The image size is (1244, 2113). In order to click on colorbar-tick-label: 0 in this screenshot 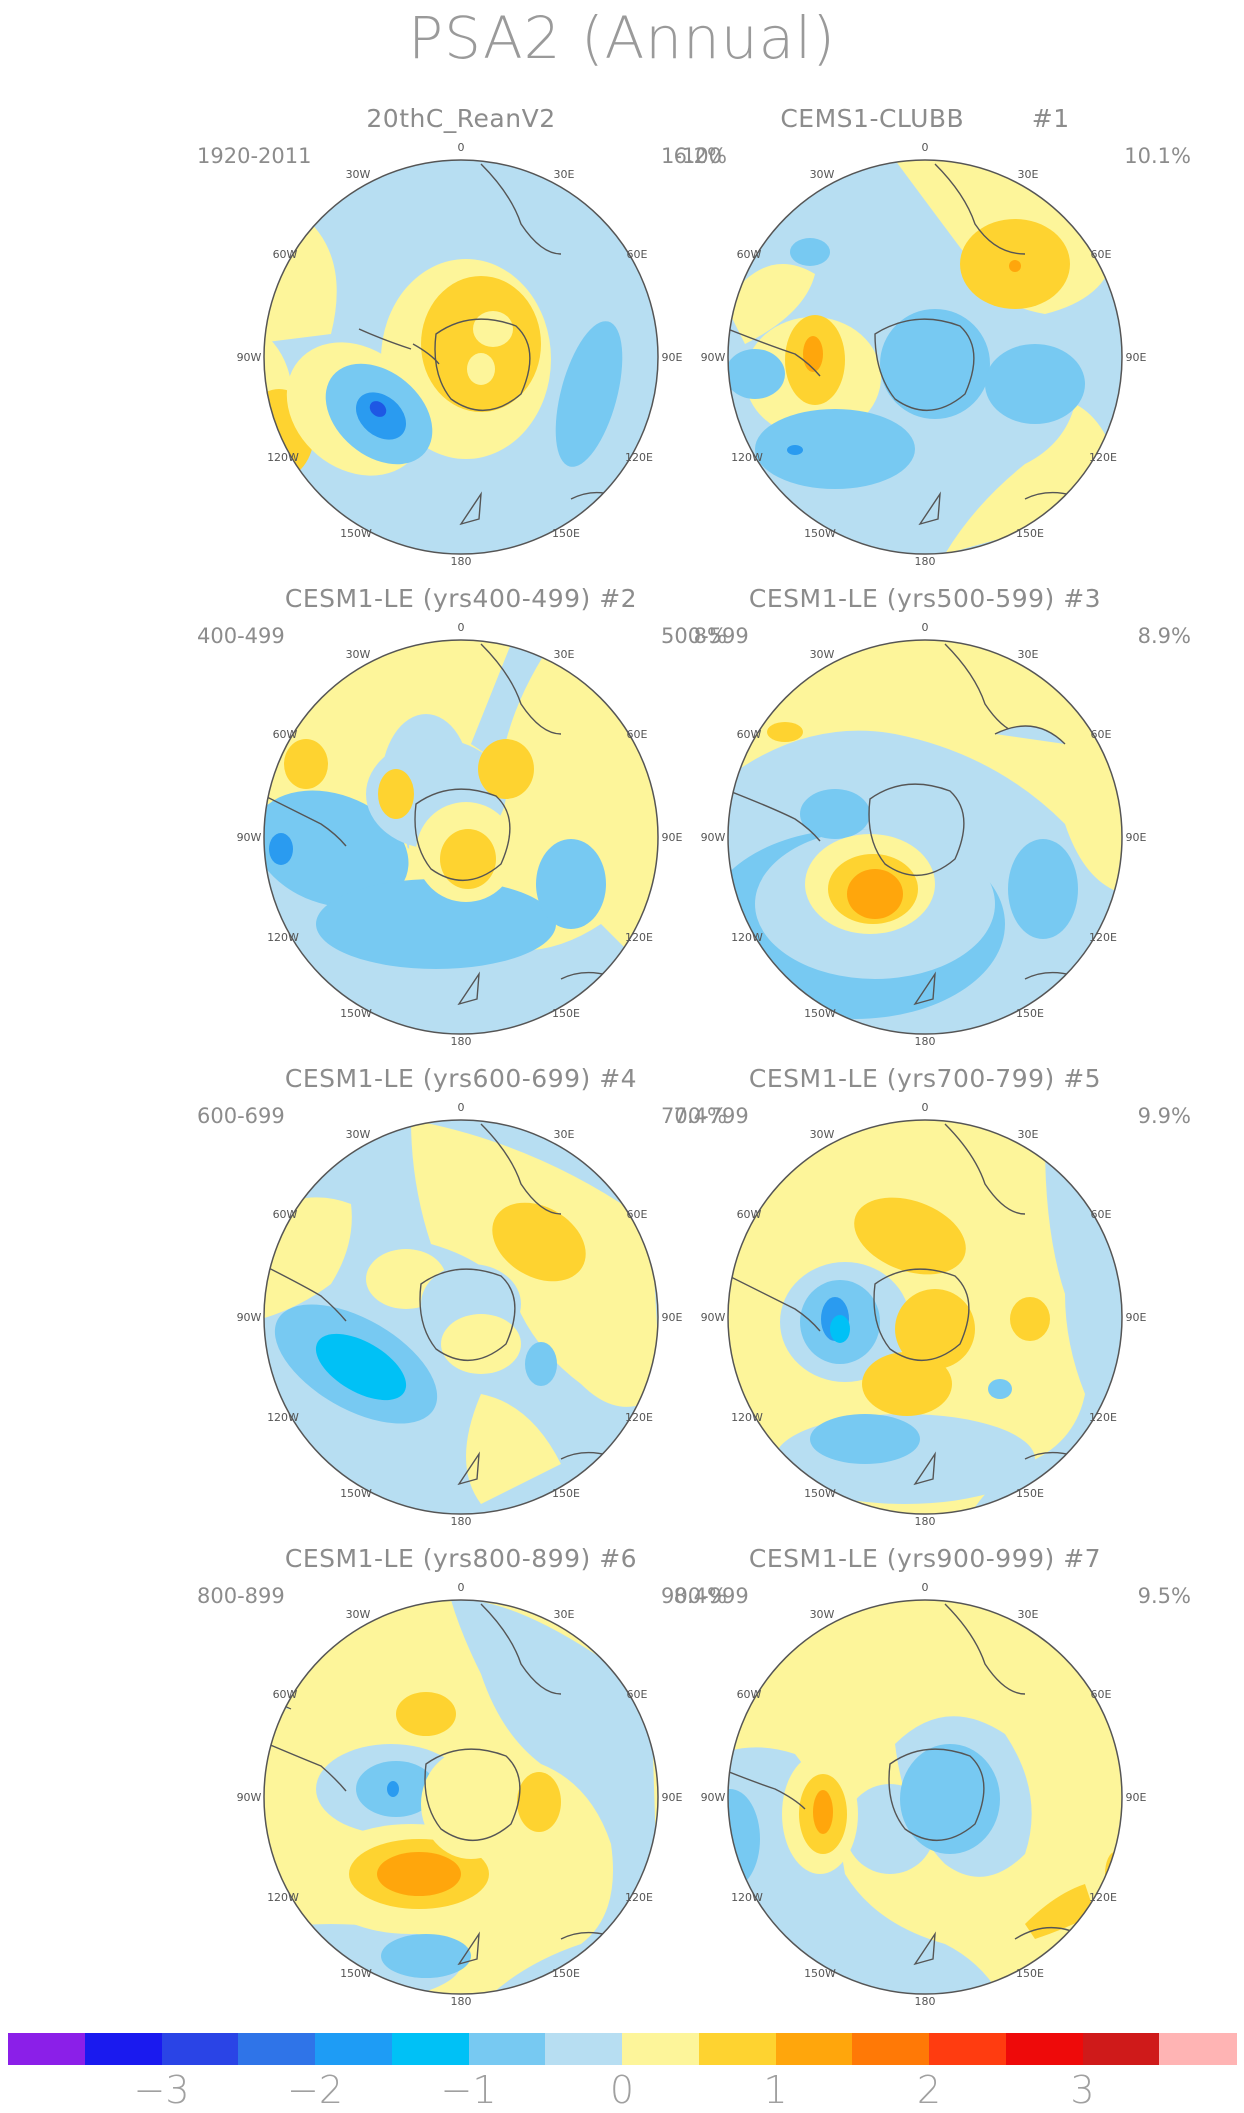, I will do `click(622, 2090)`.